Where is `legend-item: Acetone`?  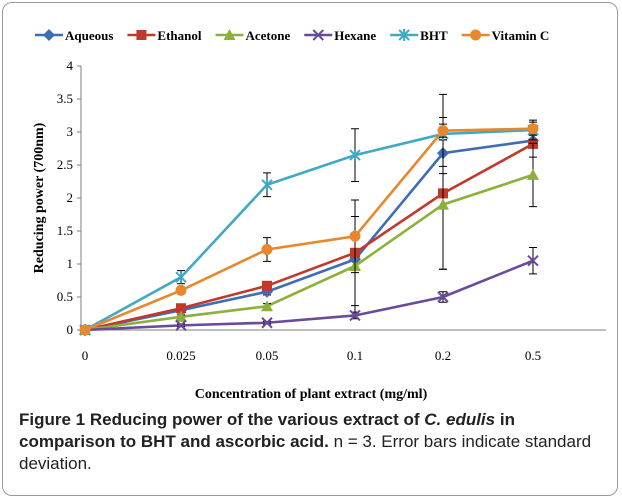 legend-item: Acetone is located at coordinates (253, 35).